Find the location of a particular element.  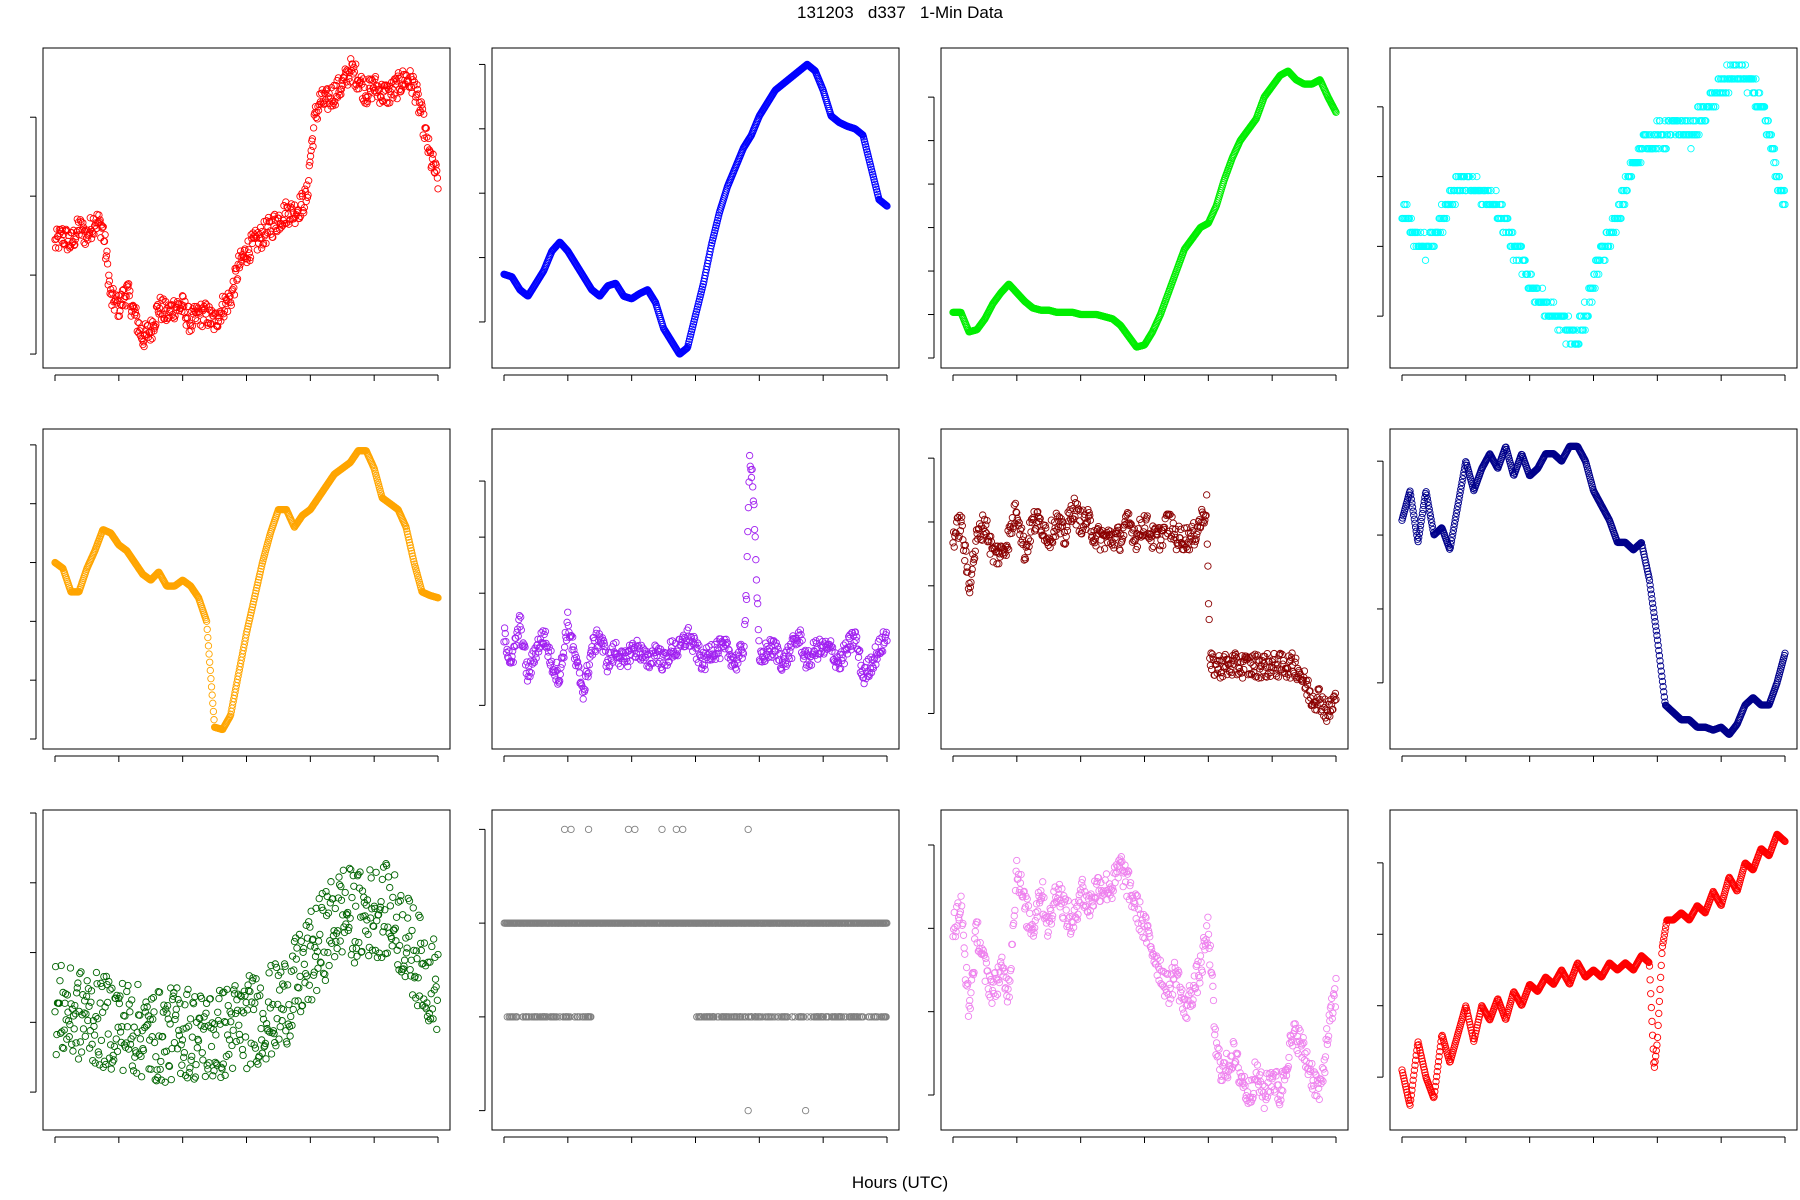

plot-frame is located at coordinates (1144, 208).